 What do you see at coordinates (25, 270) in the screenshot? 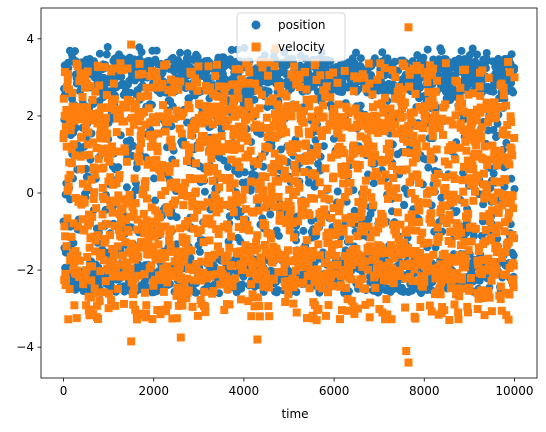
I see `y-tick-label: −2` at bounding box center [25, 270].